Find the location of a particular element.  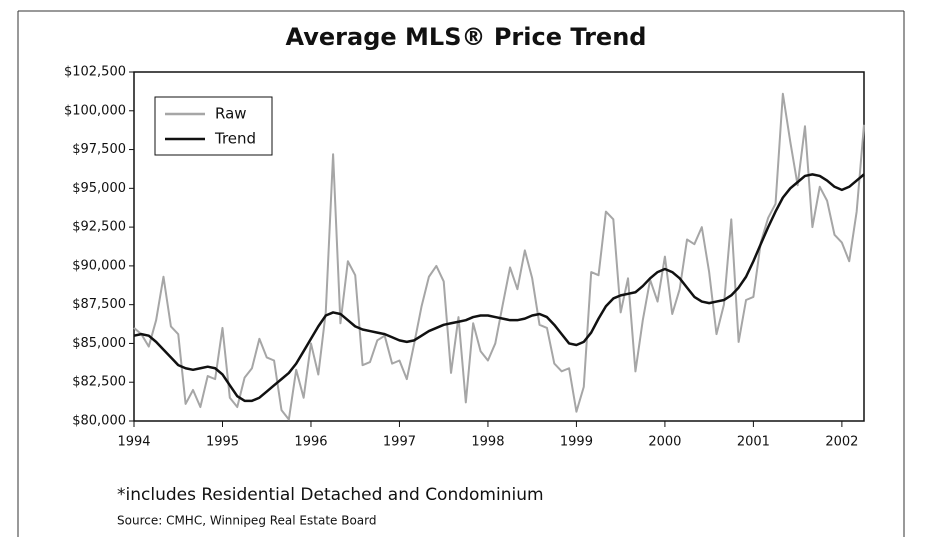

y-tick-label: $90,000 is located at coordinates (99, 265).